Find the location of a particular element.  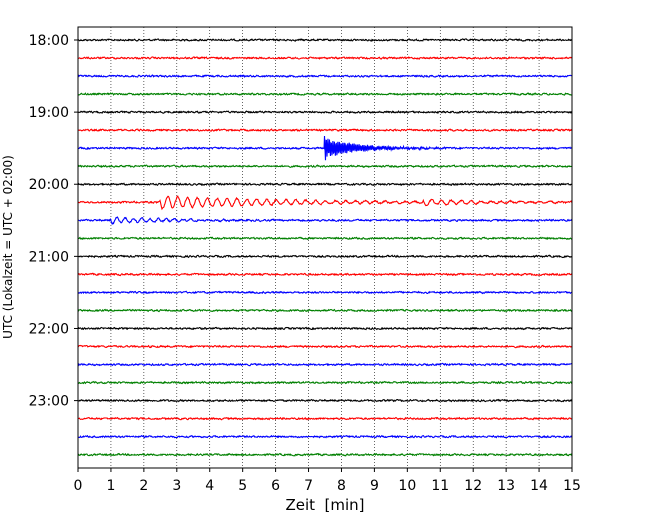

y-tick-label: 23:00 is located at coordinates (49, 402).